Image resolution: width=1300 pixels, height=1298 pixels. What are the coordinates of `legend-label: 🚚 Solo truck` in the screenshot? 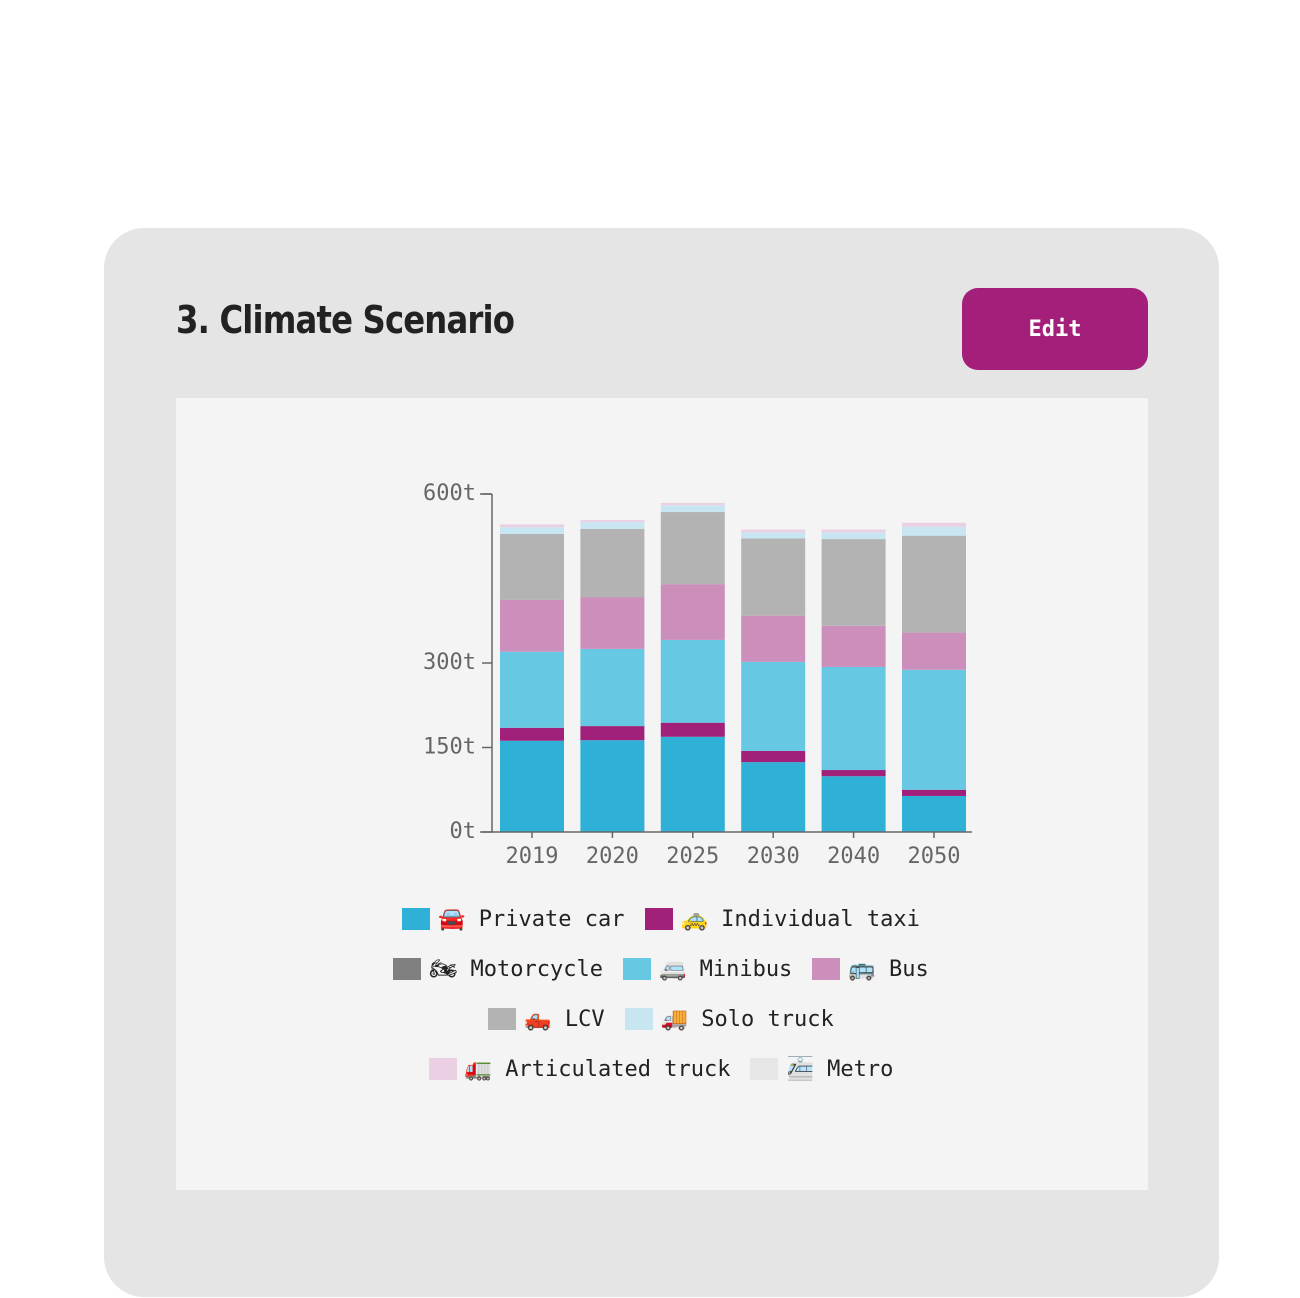 It's located at (747, 1019).